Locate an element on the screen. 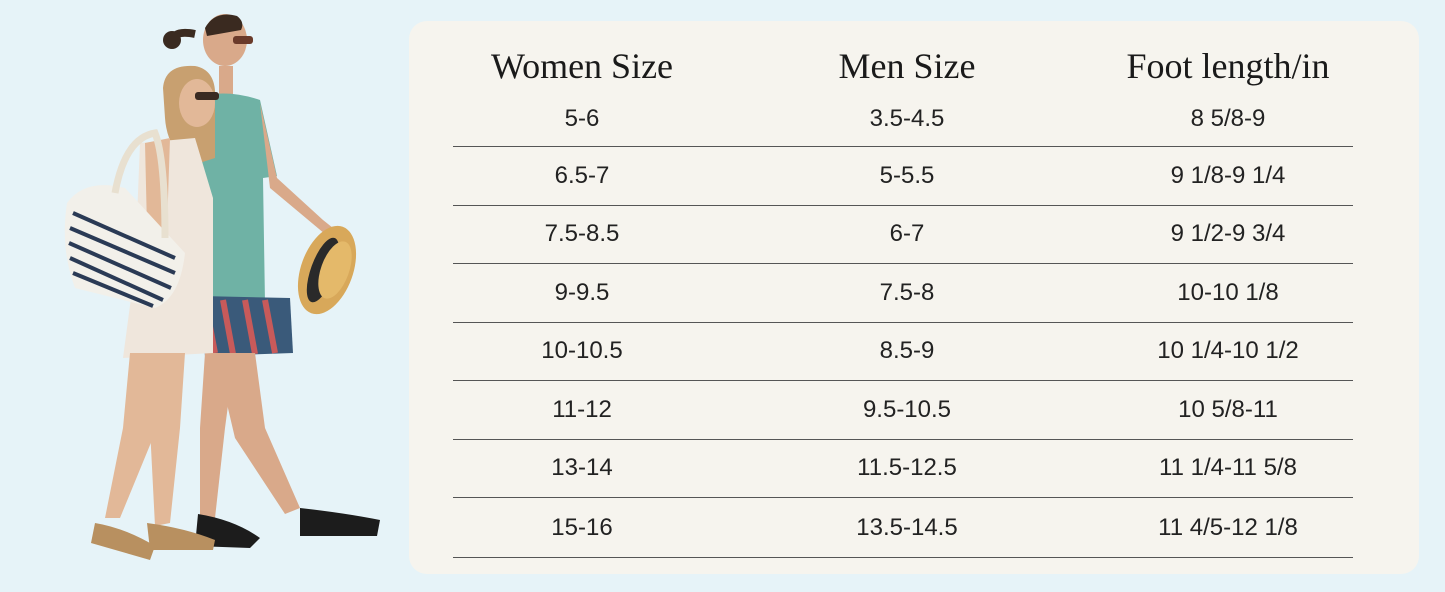 Image resolution: width=1445 pixels, height=592 pixels. table-row: 11-12 9.5-10.5 10 5/8-11 is located at coordinates (903, 410).